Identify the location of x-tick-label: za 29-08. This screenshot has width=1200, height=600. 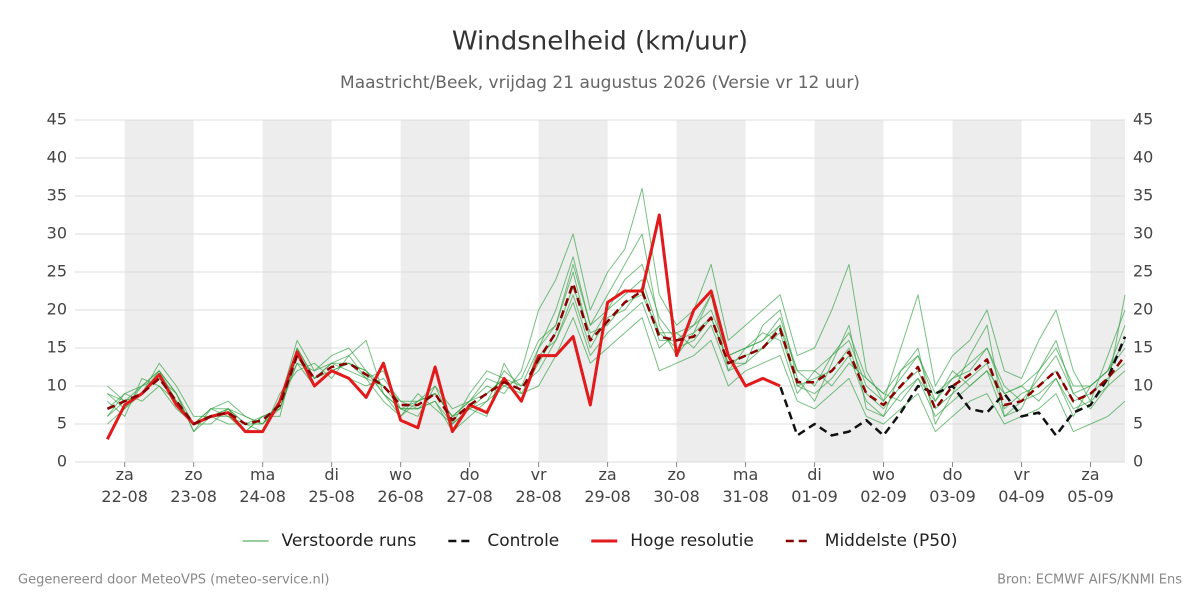
(607, 485).